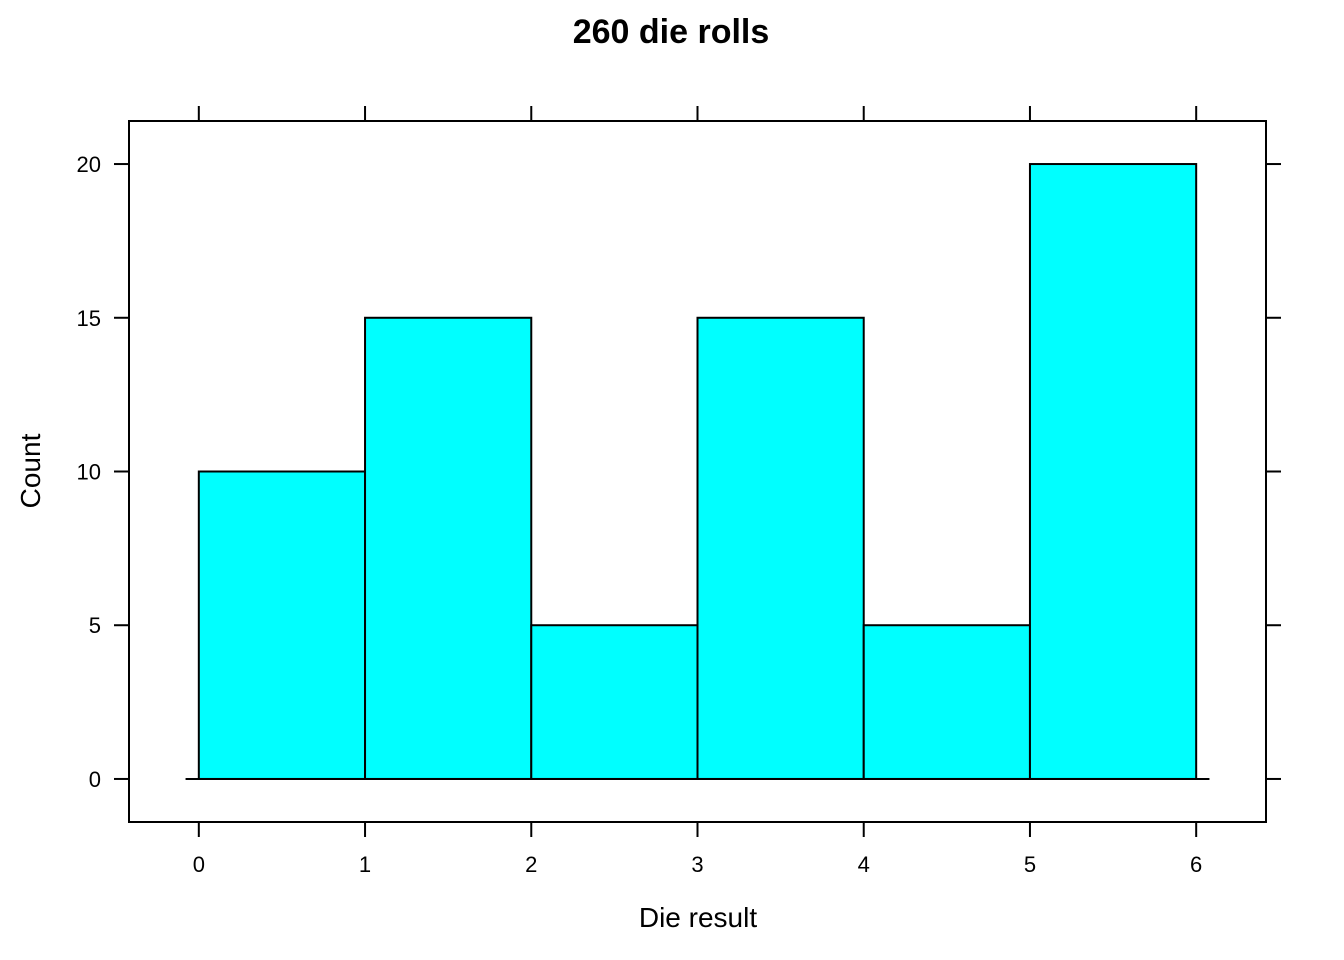 The image size is (1344, 960). Describe the element at coordinates (698, 917) in the screenshot. I see `x-axis-label: Die result` at that location.